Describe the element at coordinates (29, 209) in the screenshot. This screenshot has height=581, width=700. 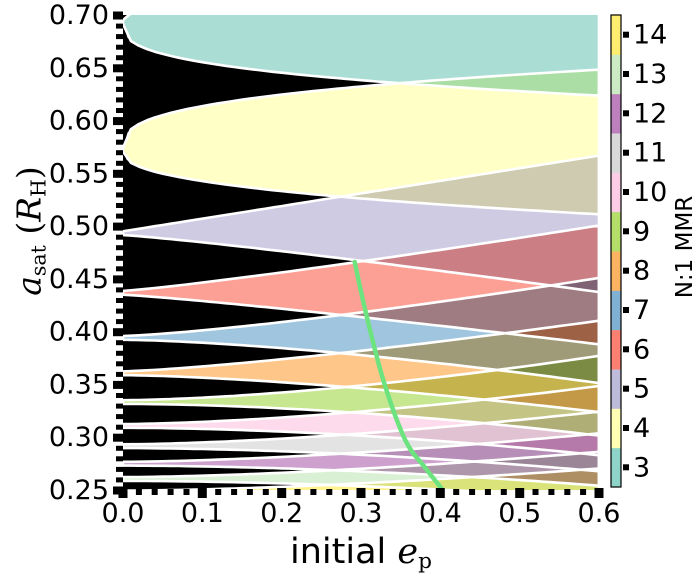
I see `y-axis-label-unit-var: R` at that location.